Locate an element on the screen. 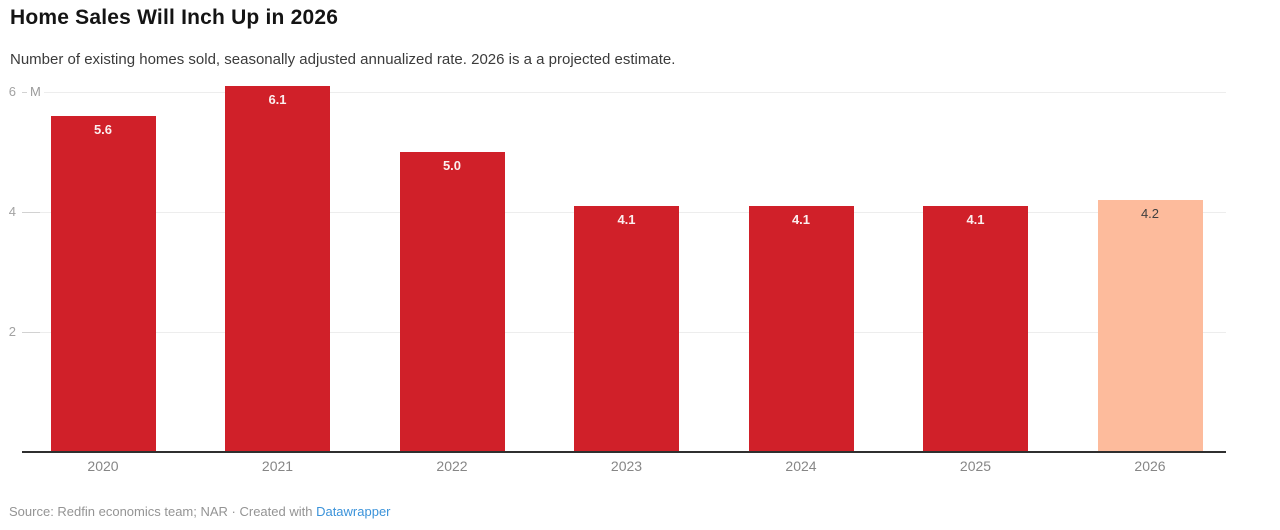 This screenshot has width=1280, height=530. bar-2026: 4.2 is located at coordinates (1150, 326).